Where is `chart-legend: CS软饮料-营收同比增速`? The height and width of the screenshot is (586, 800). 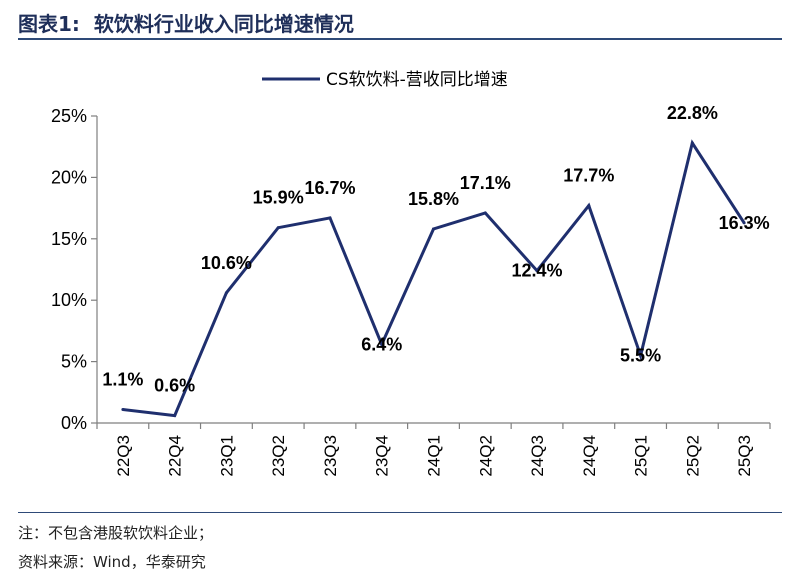
chart-legend: CS软饮料-营收同比增速 is located at coordinates (385, 80).